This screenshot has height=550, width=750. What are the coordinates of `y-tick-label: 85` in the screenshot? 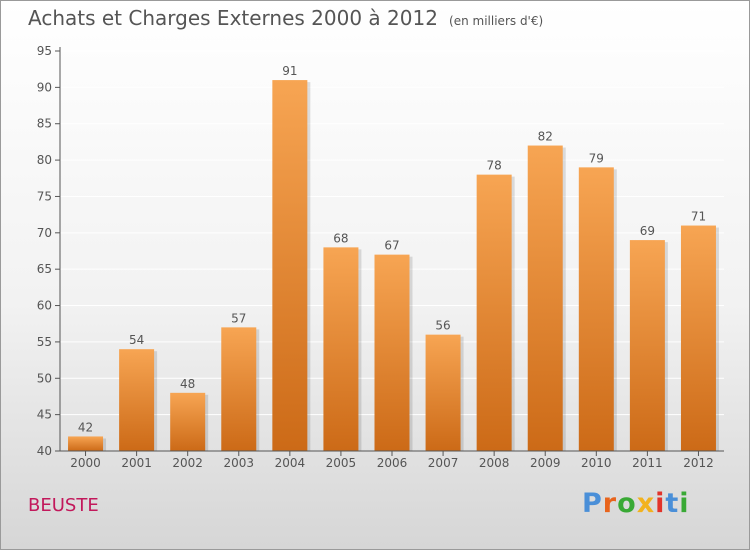 It's located at (44, 124).